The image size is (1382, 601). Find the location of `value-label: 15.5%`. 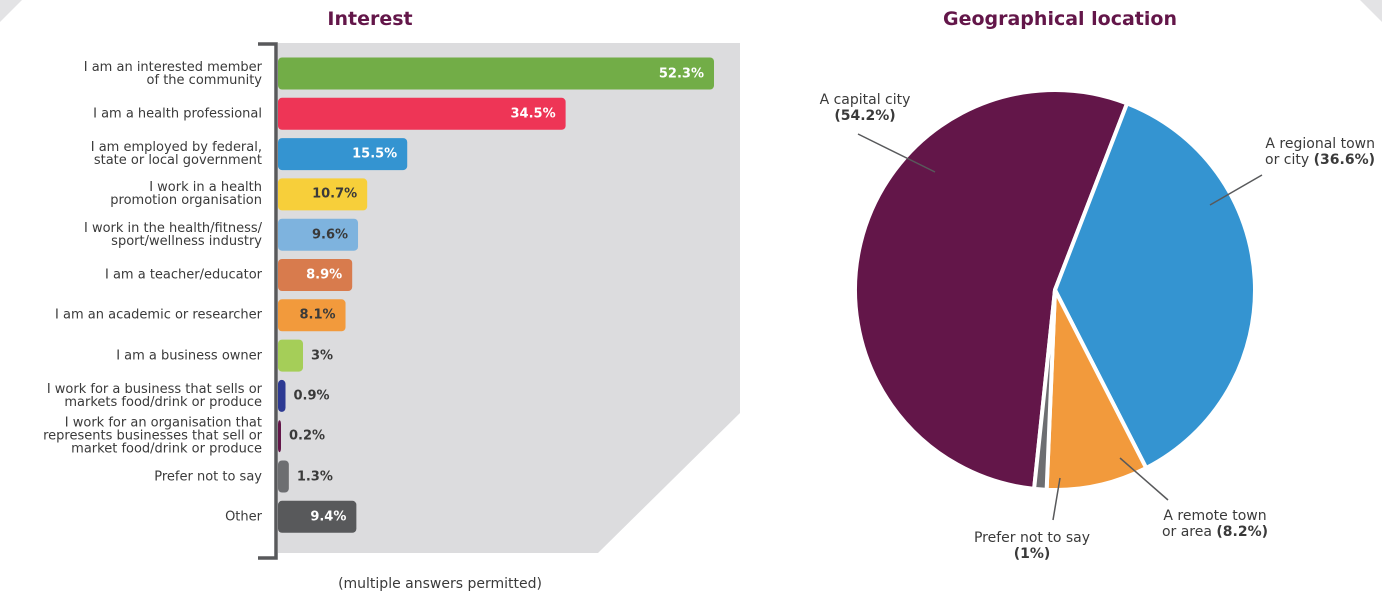

value-label: 15.5% is located at coordinates (375, 154).